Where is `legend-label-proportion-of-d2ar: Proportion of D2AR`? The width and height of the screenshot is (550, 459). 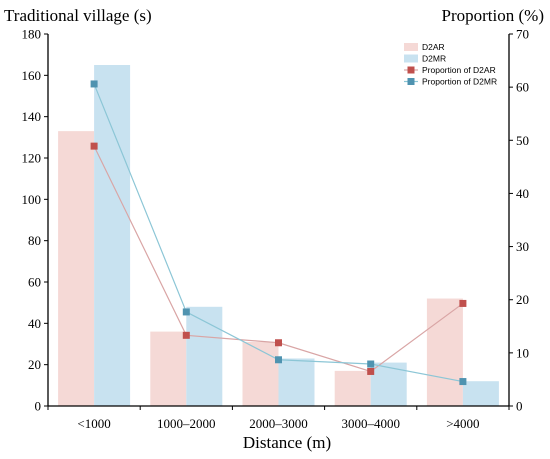 legend-label-proportion-of-d2ar: Proportion of D2AR is located at coordinates (459, 70).